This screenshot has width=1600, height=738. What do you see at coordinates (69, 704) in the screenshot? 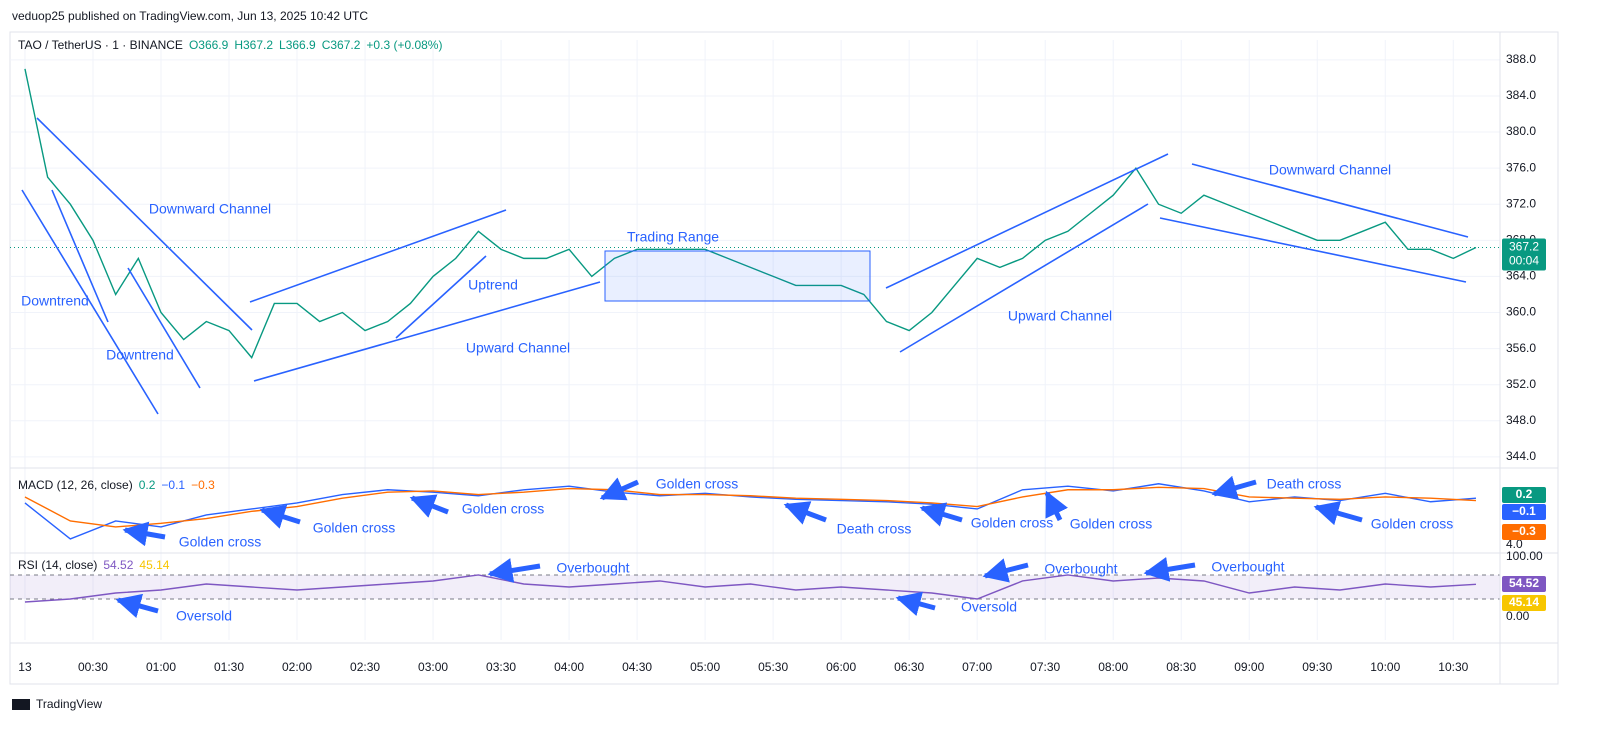
I see `footer-brand: TradingView` at bounding box center [69, 704].